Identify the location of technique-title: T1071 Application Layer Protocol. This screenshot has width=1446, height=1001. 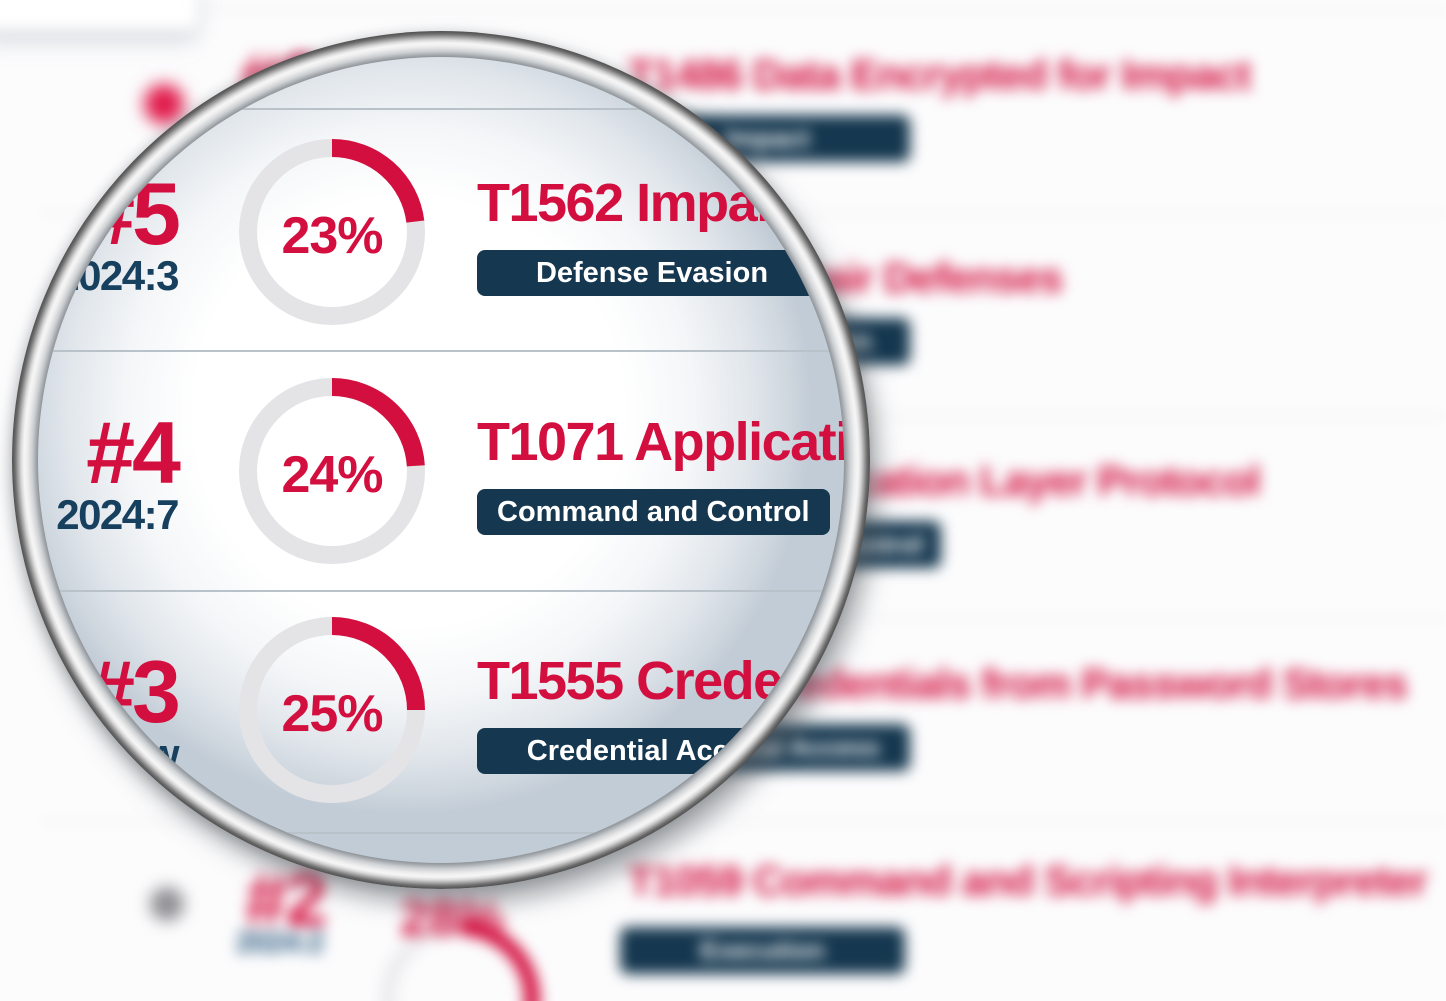
(660, 442).